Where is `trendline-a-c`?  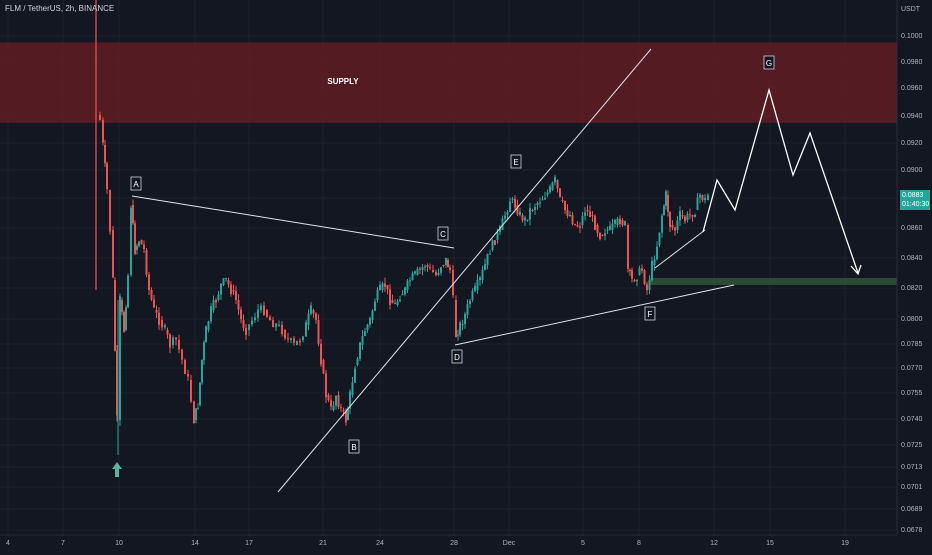
trendline-a-c is located at coordinates (293, 222).